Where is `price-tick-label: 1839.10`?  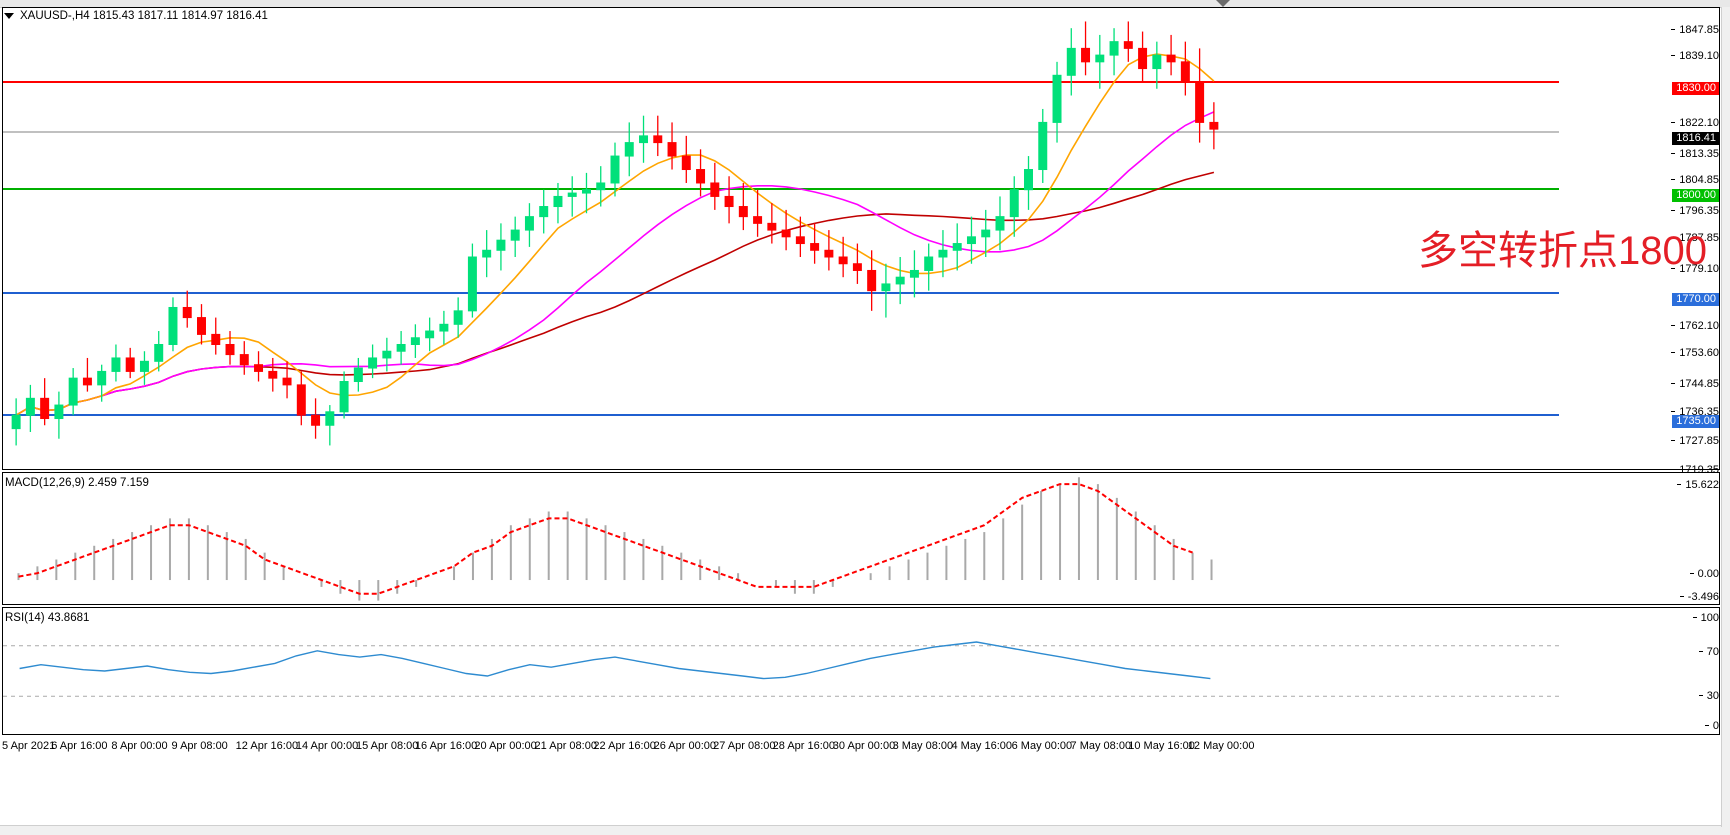 price-tick-label: 1839.10 is located at coordinates (1695, 56).